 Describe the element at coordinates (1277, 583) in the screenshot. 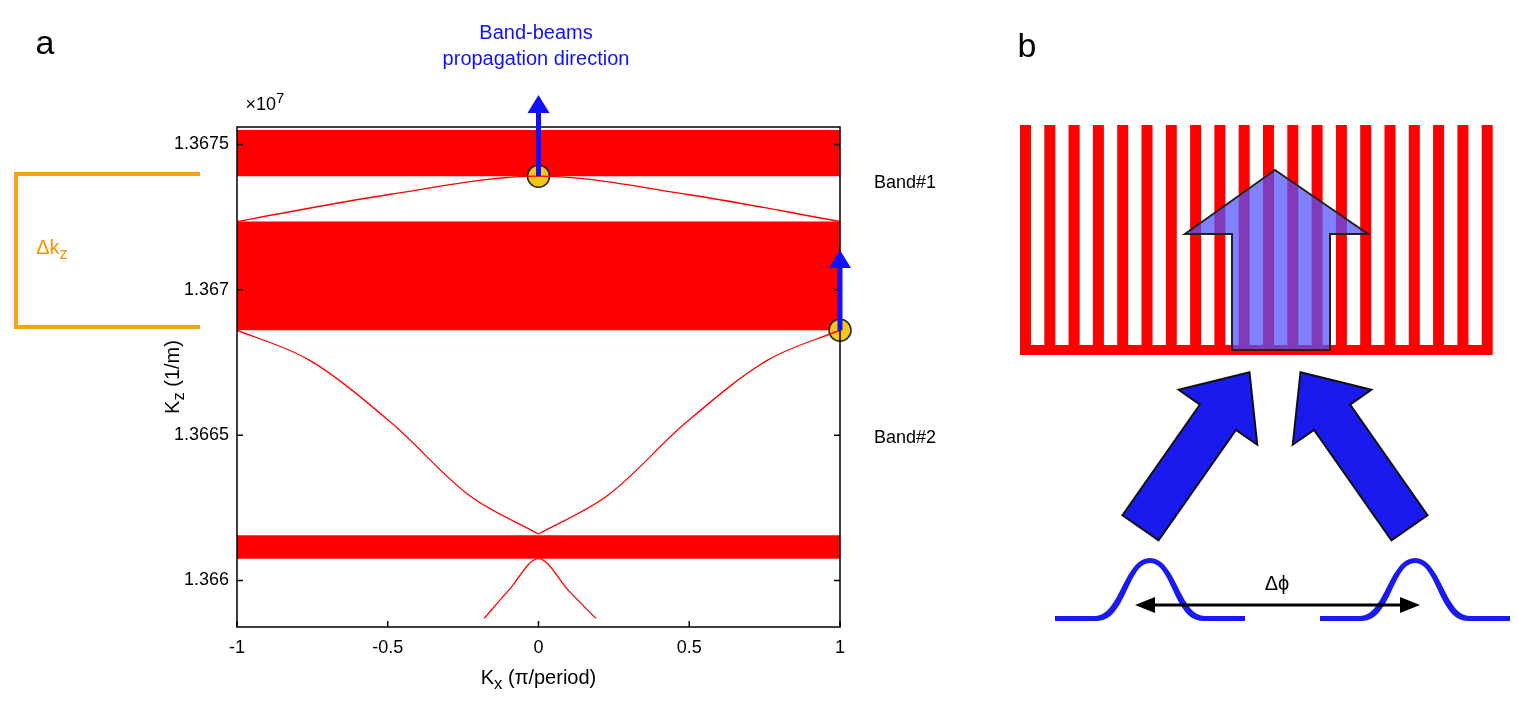

I see `text: Δϕ` at that location.